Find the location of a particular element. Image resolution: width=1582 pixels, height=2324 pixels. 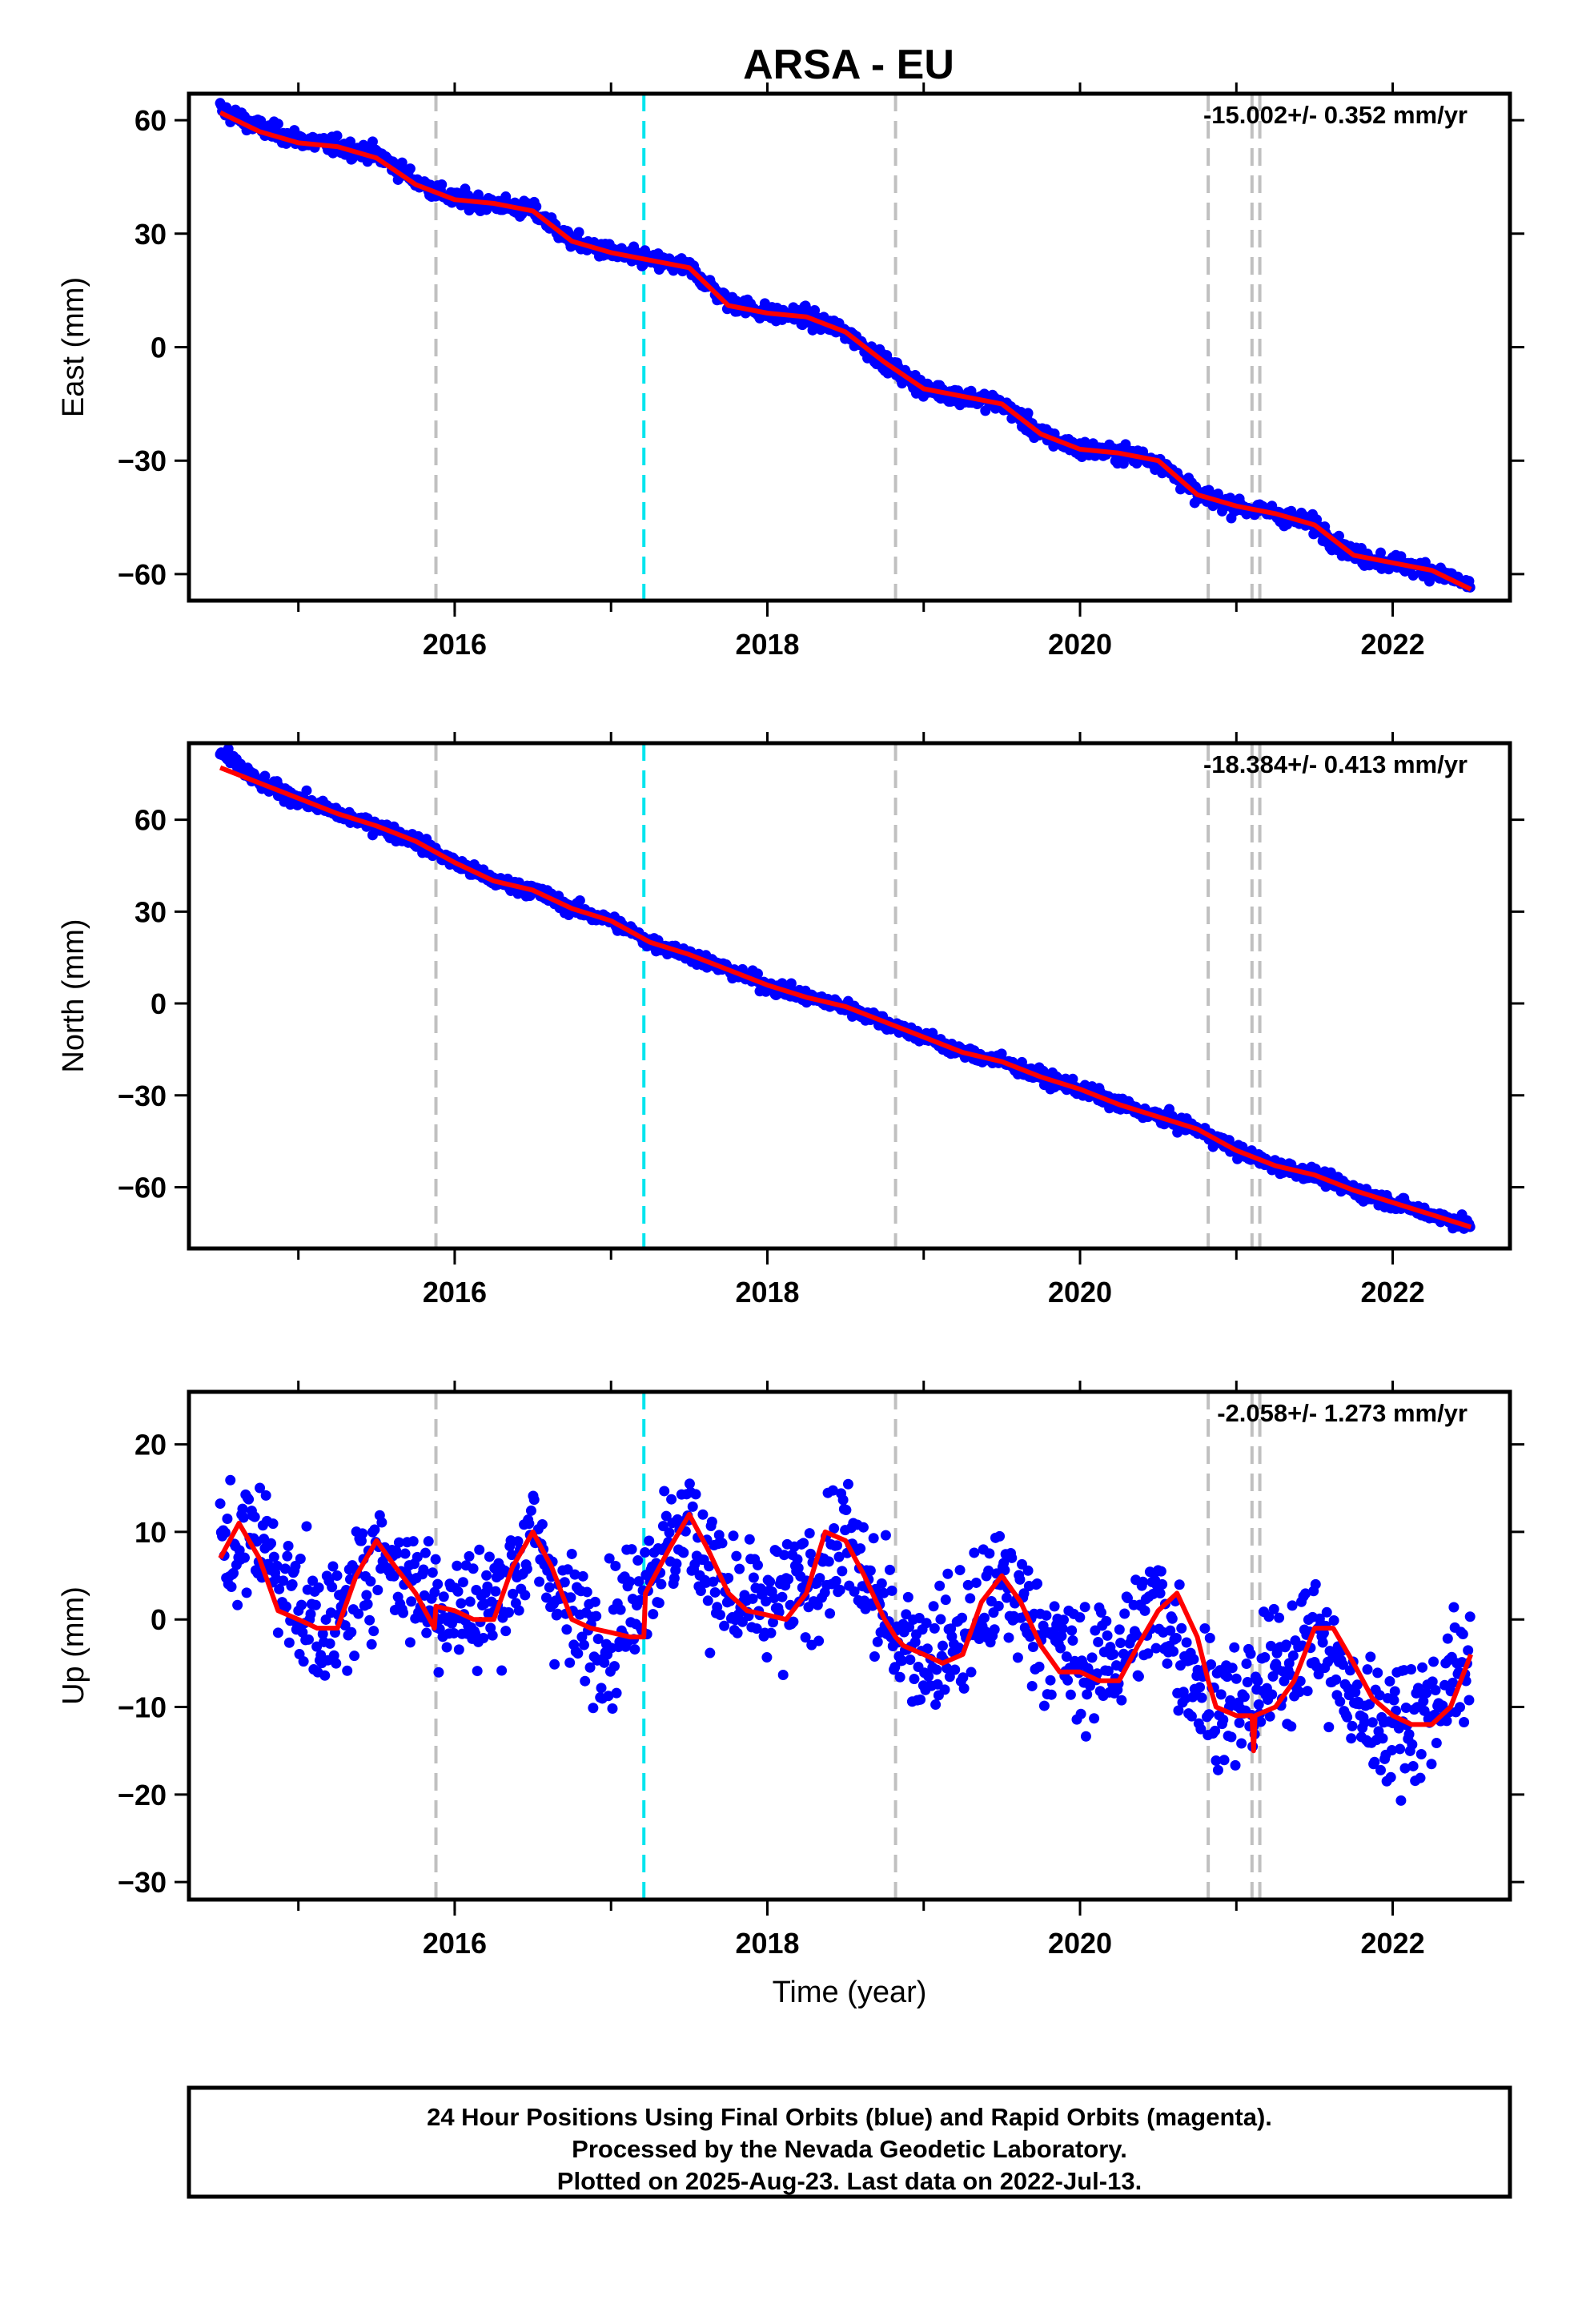

north-y-tick-label: 30 is located at coordinates (151, 911).